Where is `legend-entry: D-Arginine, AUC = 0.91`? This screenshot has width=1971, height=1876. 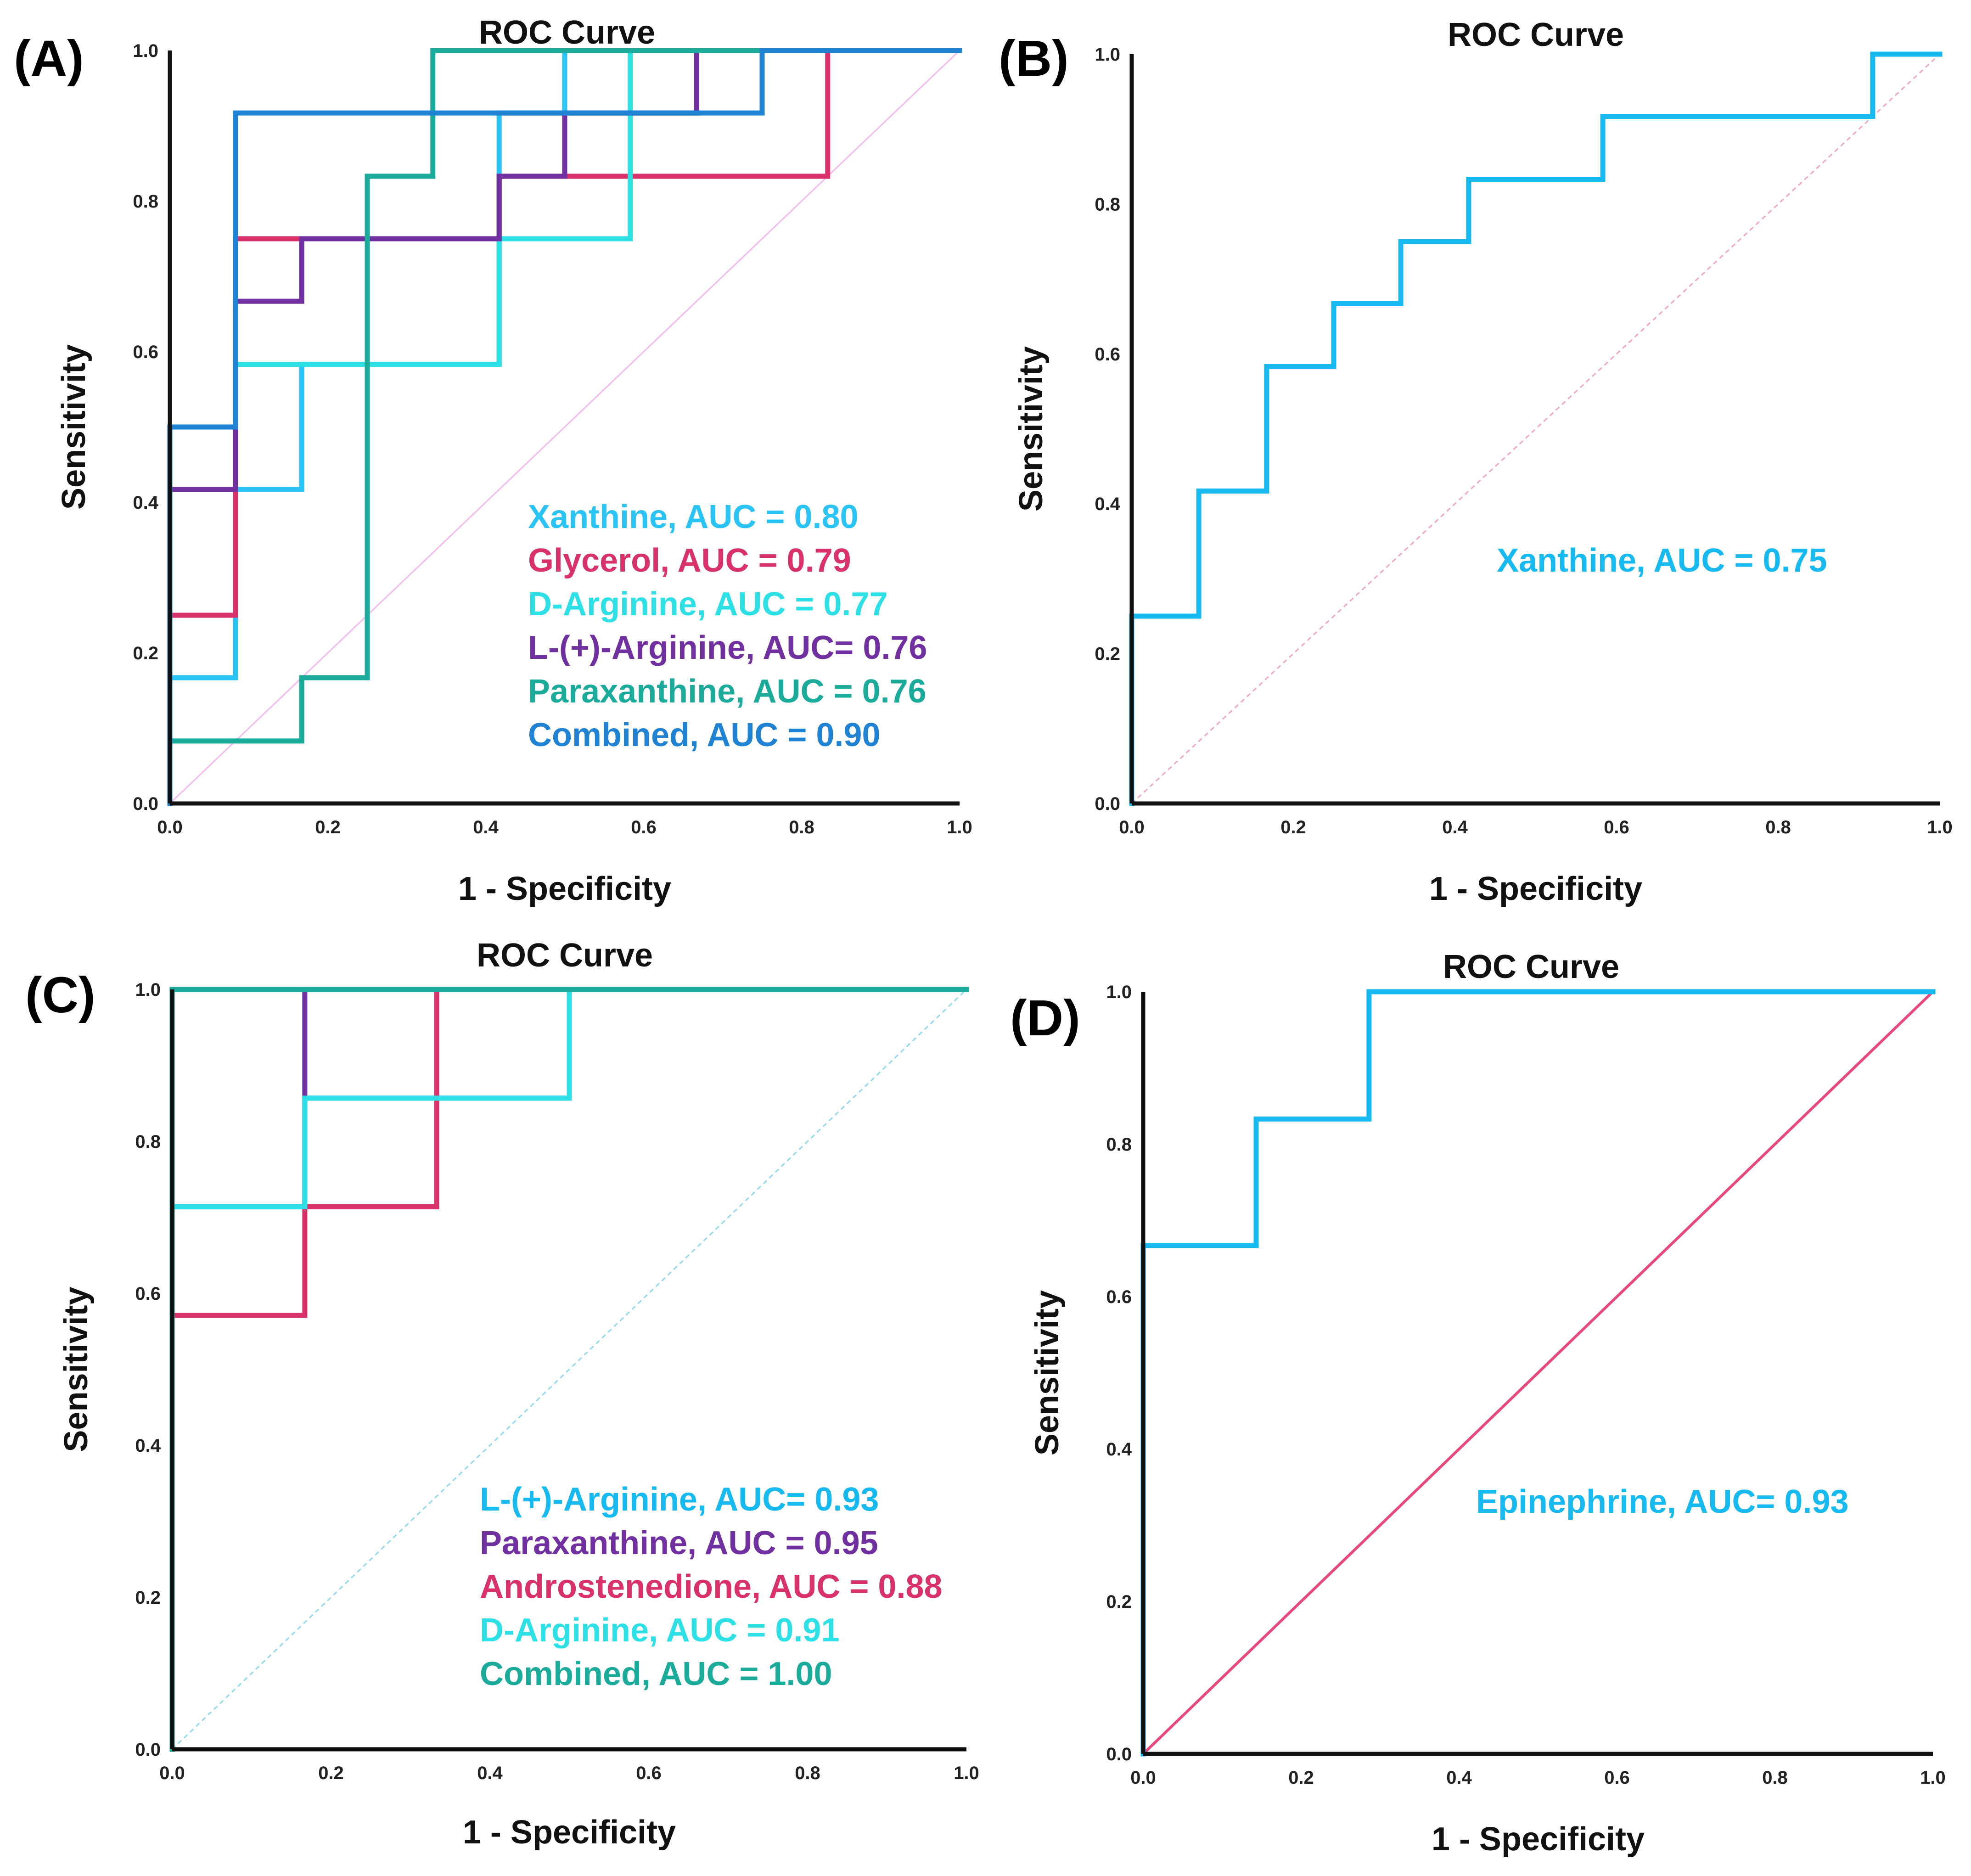
legend-entry: D-Arginine, AUC = 0.91 is located at coordinates (660, 1630).